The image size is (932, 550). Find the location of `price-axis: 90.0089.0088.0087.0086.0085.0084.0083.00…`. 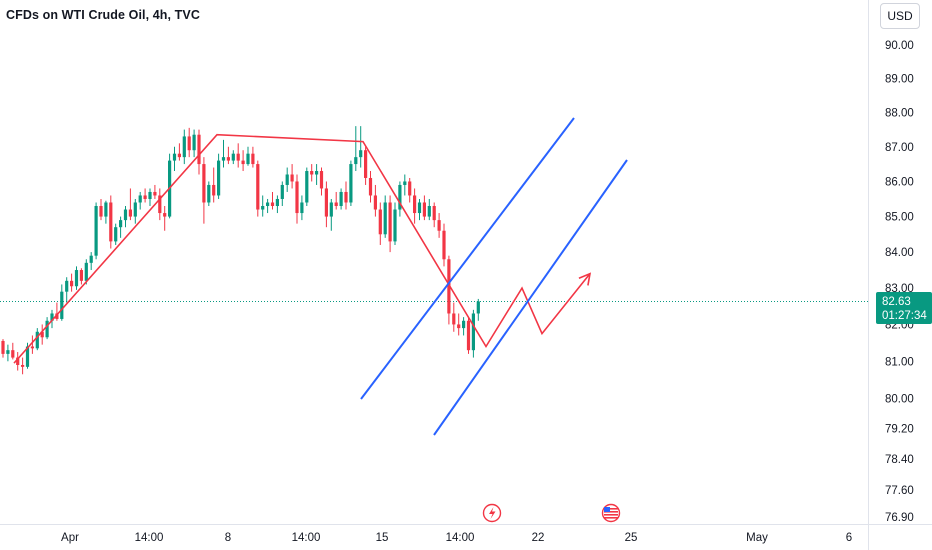

price-axis: 90.0089.0088.0087.0086.0085.0084.0083.00… is located at coordinates (899, 282).